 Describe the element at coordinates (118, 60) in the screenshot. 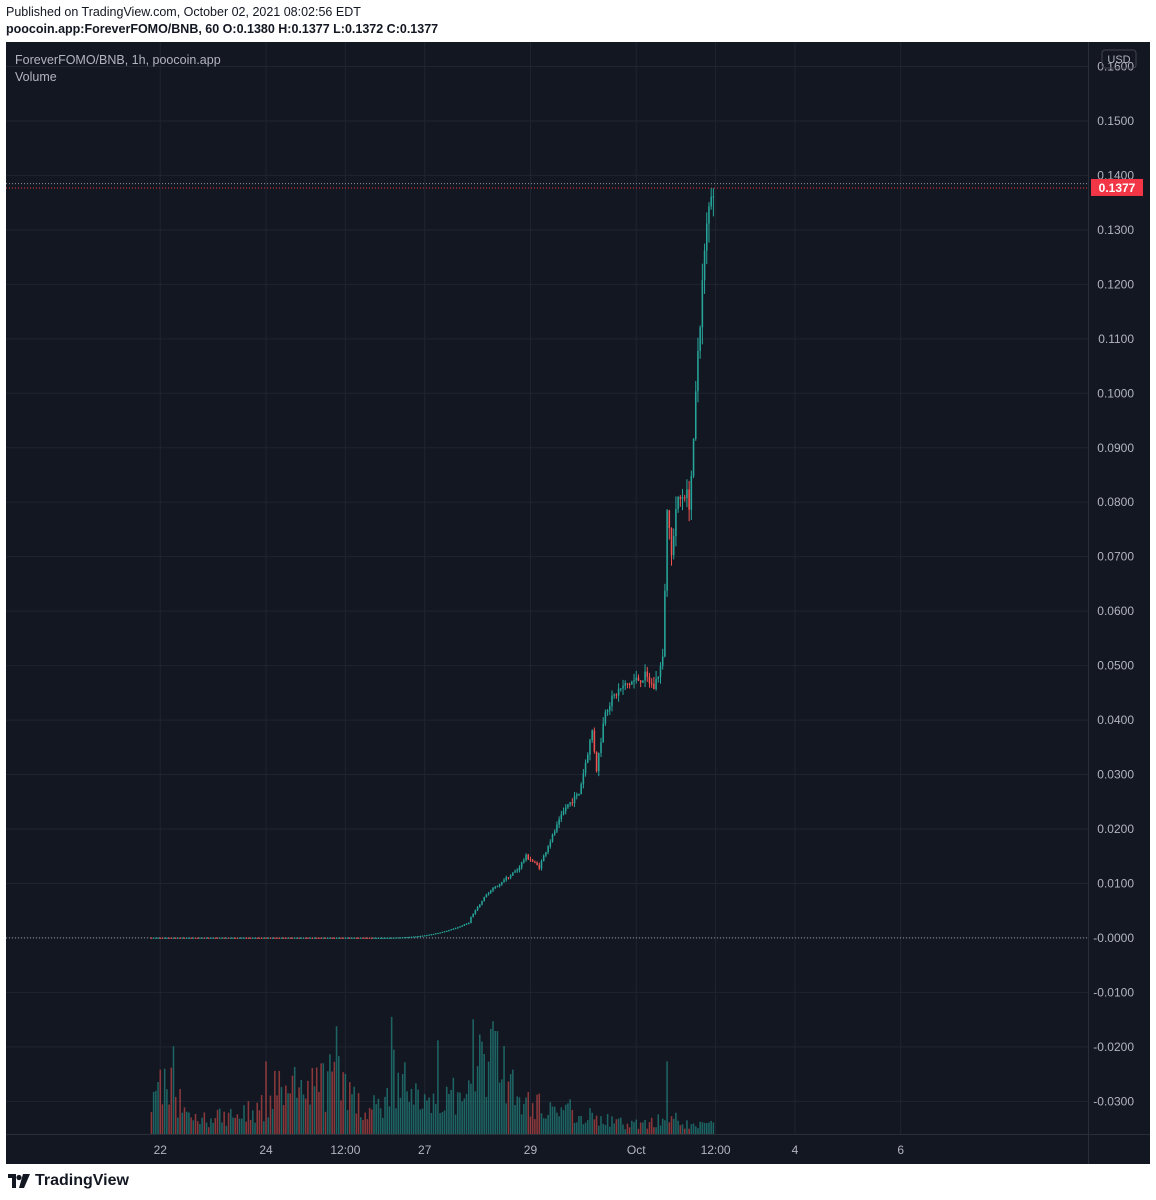

I see `symbol-legend: ForeverFOMO/BNB, 1h, poocoin.app` at that location.